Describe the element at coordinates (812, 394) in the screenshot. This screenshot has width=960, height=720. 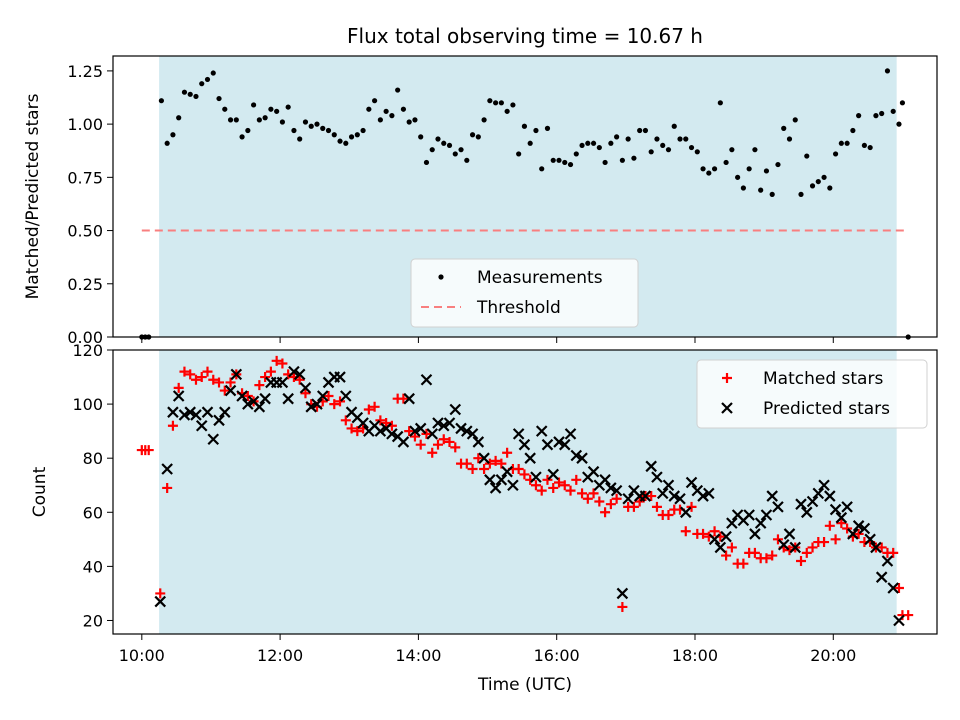
I see `legend-box` at that location.